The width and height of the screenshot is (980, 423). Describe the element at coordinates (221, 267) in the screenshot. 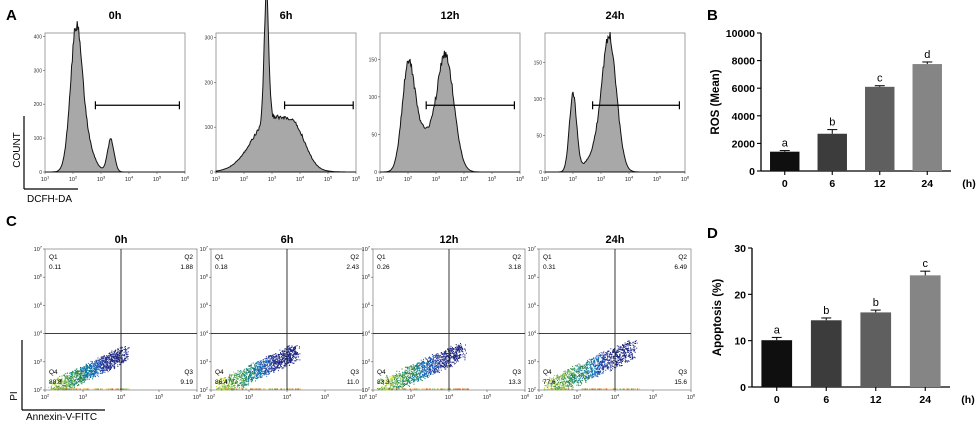

I see `quadrant-value-q1: 0.18` at that location.